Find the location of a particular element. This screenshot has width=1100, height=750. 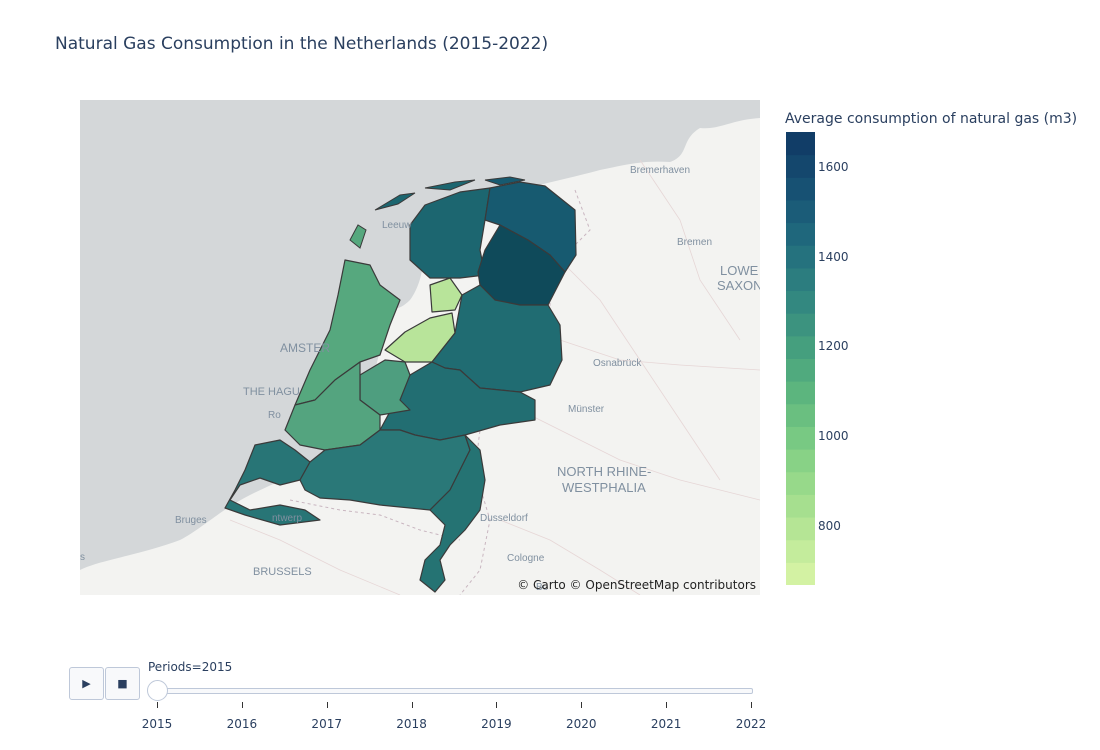

play-button: ▶ is located at coordinates (86, 683).